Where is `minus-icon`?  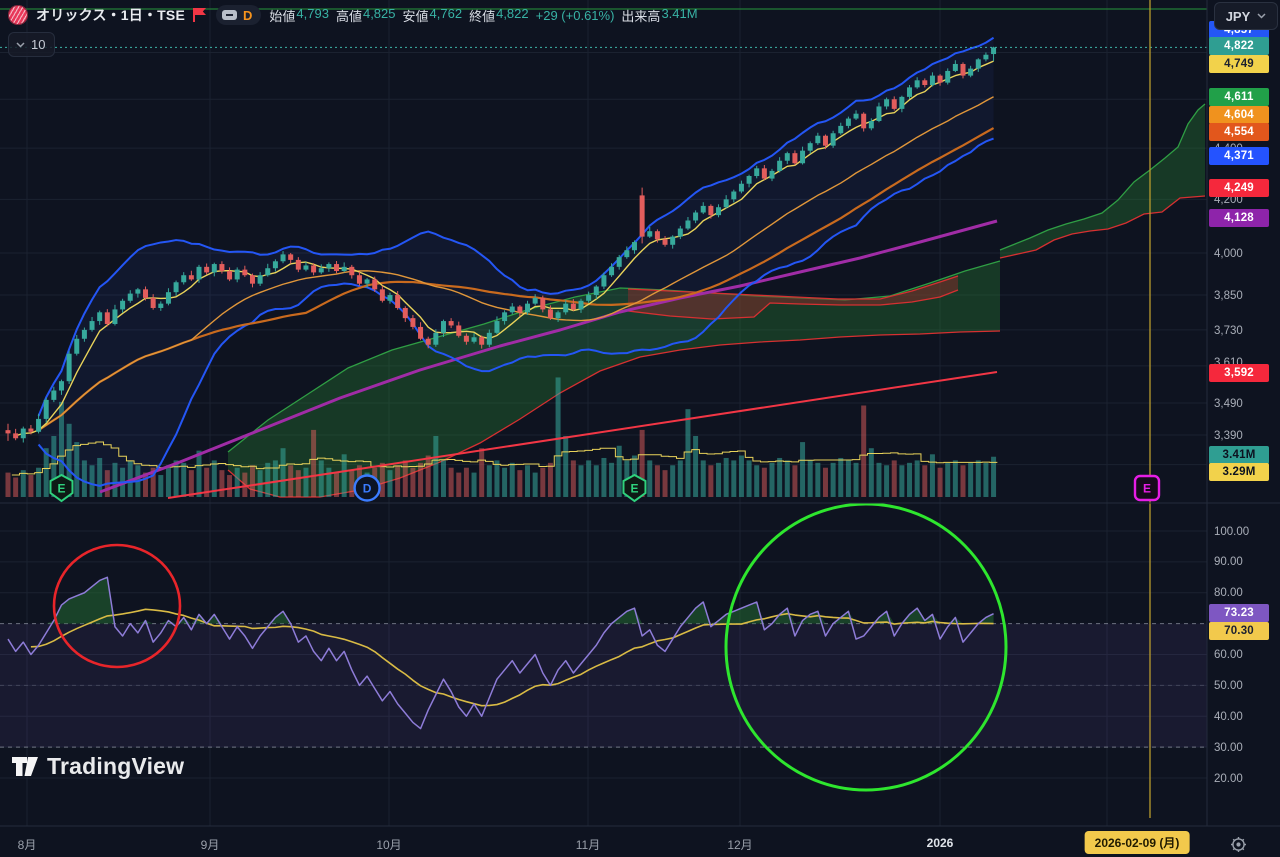
minus-icon is located at coordinates (229, 15).